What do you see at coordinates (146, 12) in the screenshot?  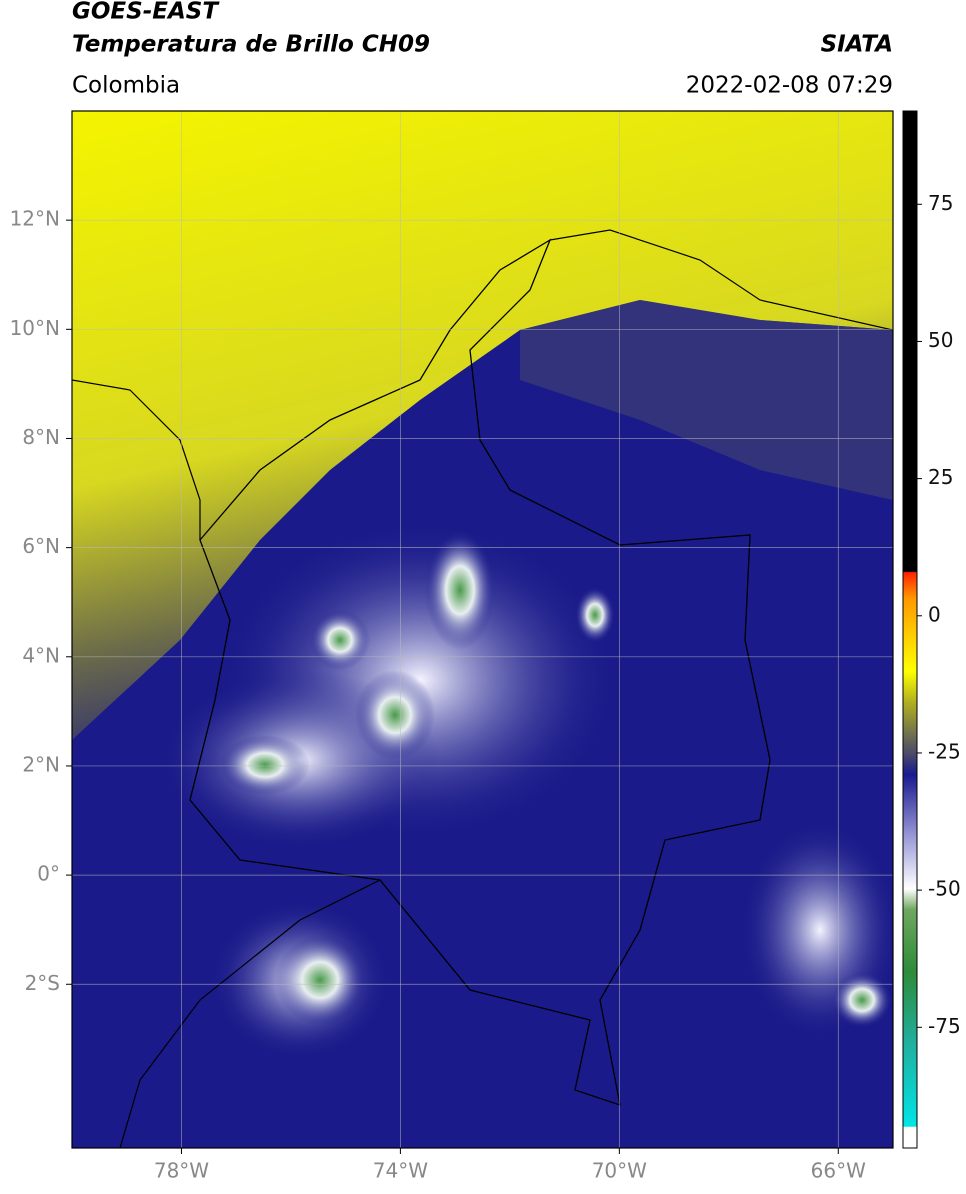 I see `title: GOES-EAST` at bounding box center [146, 12].